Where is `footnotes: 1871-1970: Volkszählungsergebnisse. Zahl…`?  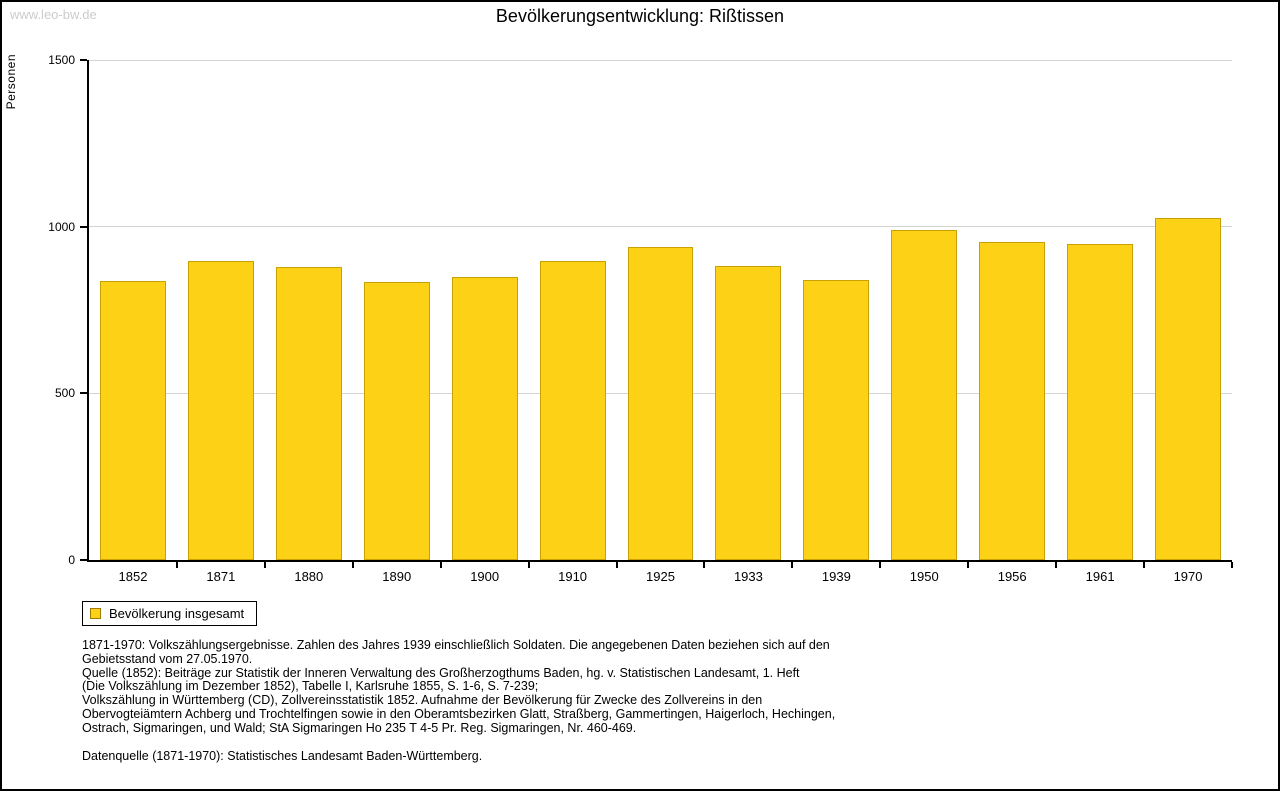
footnotes: 1871-1970: Volkszählungsergebnisse. Zahl… is located at coordinates (459, 700).